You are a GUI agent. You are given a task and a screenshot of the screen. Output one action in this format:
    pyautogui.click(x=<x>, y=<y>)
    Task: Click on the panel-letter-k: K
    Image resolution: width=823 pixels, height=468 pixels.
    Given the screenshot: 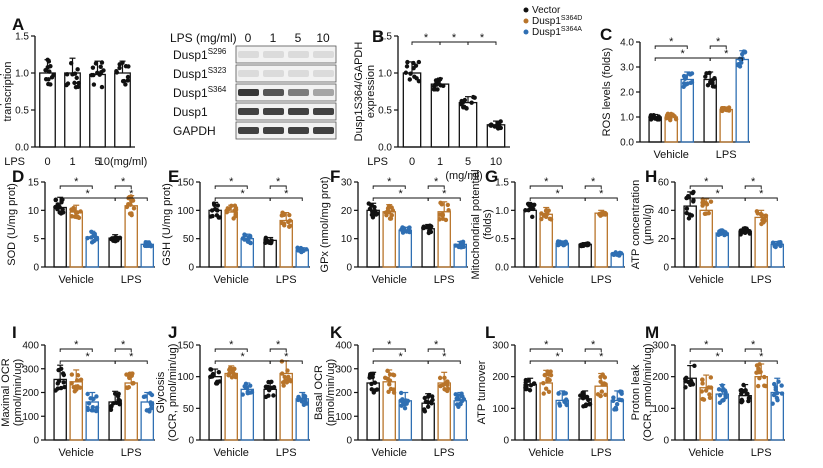 What is the action you would take?
    pyautogui.click(x=336, y=332)
    